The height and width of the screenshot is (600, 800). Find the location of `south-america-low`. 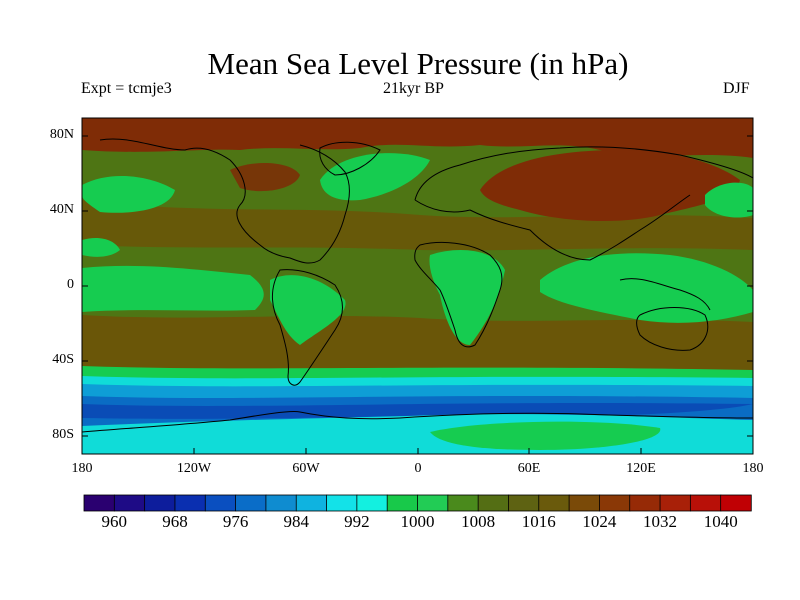

south-america-low is located at coordinates (308, 310).